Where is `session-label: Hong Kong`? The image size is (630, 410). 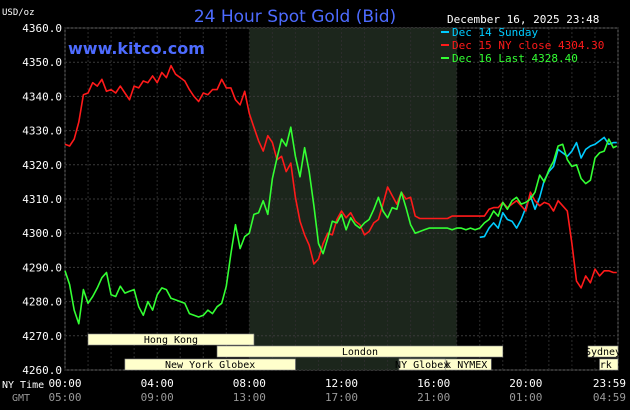
session-label: Hong Kong is located at coordinates (171, 340).